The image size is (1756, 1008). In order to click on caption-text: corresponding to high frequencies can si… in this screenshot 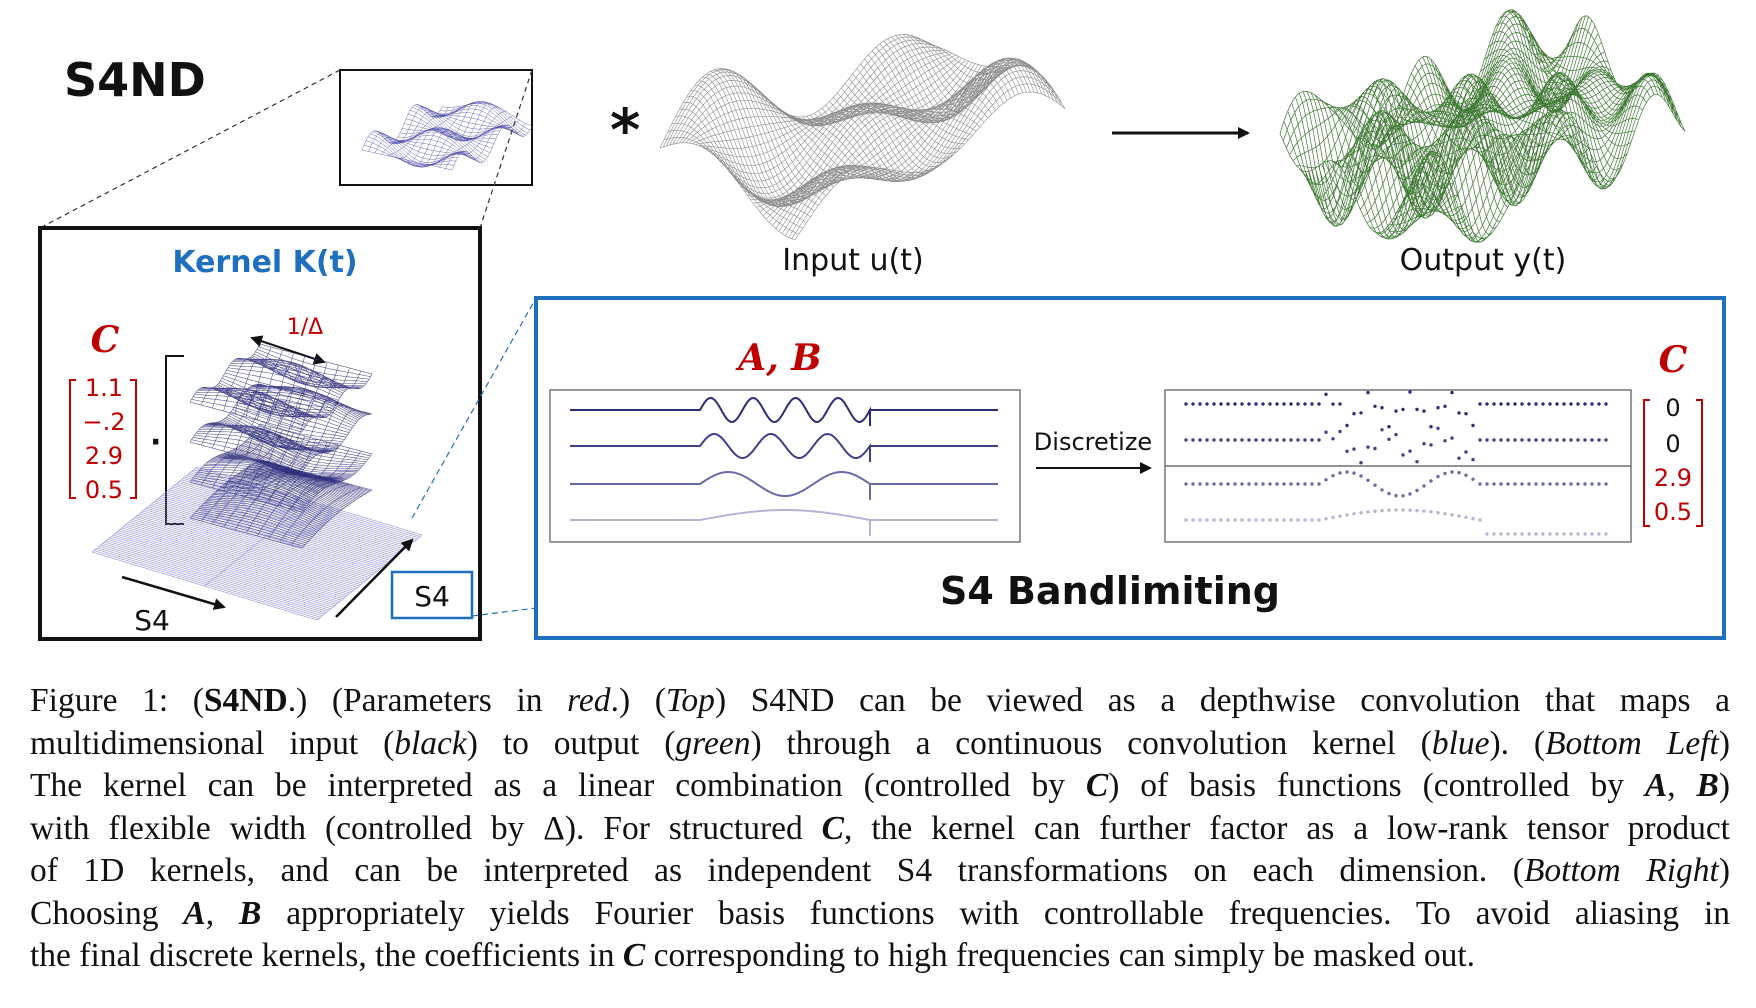, I will do `click(1060, 955)`.